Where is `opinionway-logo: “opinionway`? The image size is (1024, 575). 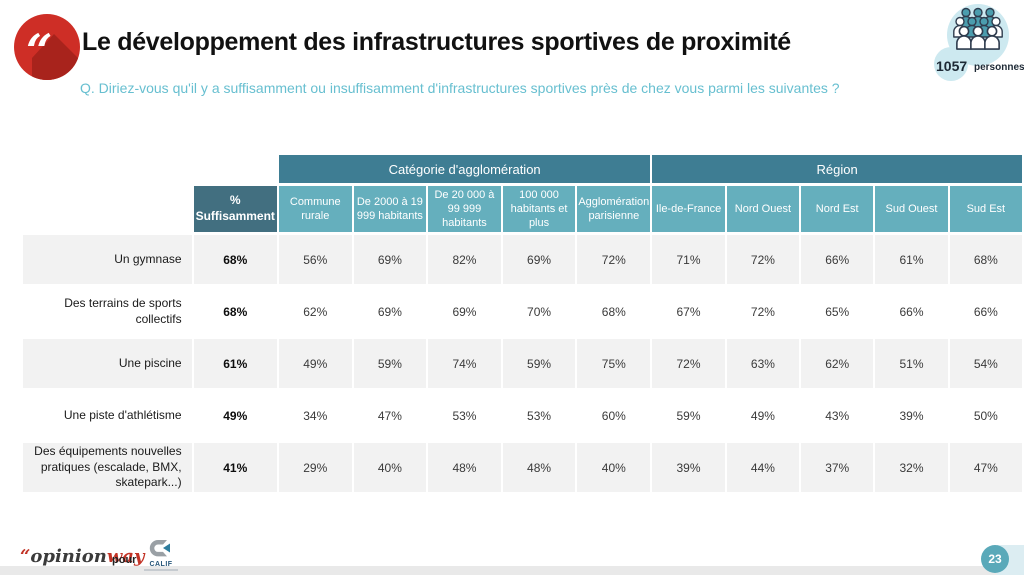
opinionway-logo: “opinionway is located at coordinates (82, 556).